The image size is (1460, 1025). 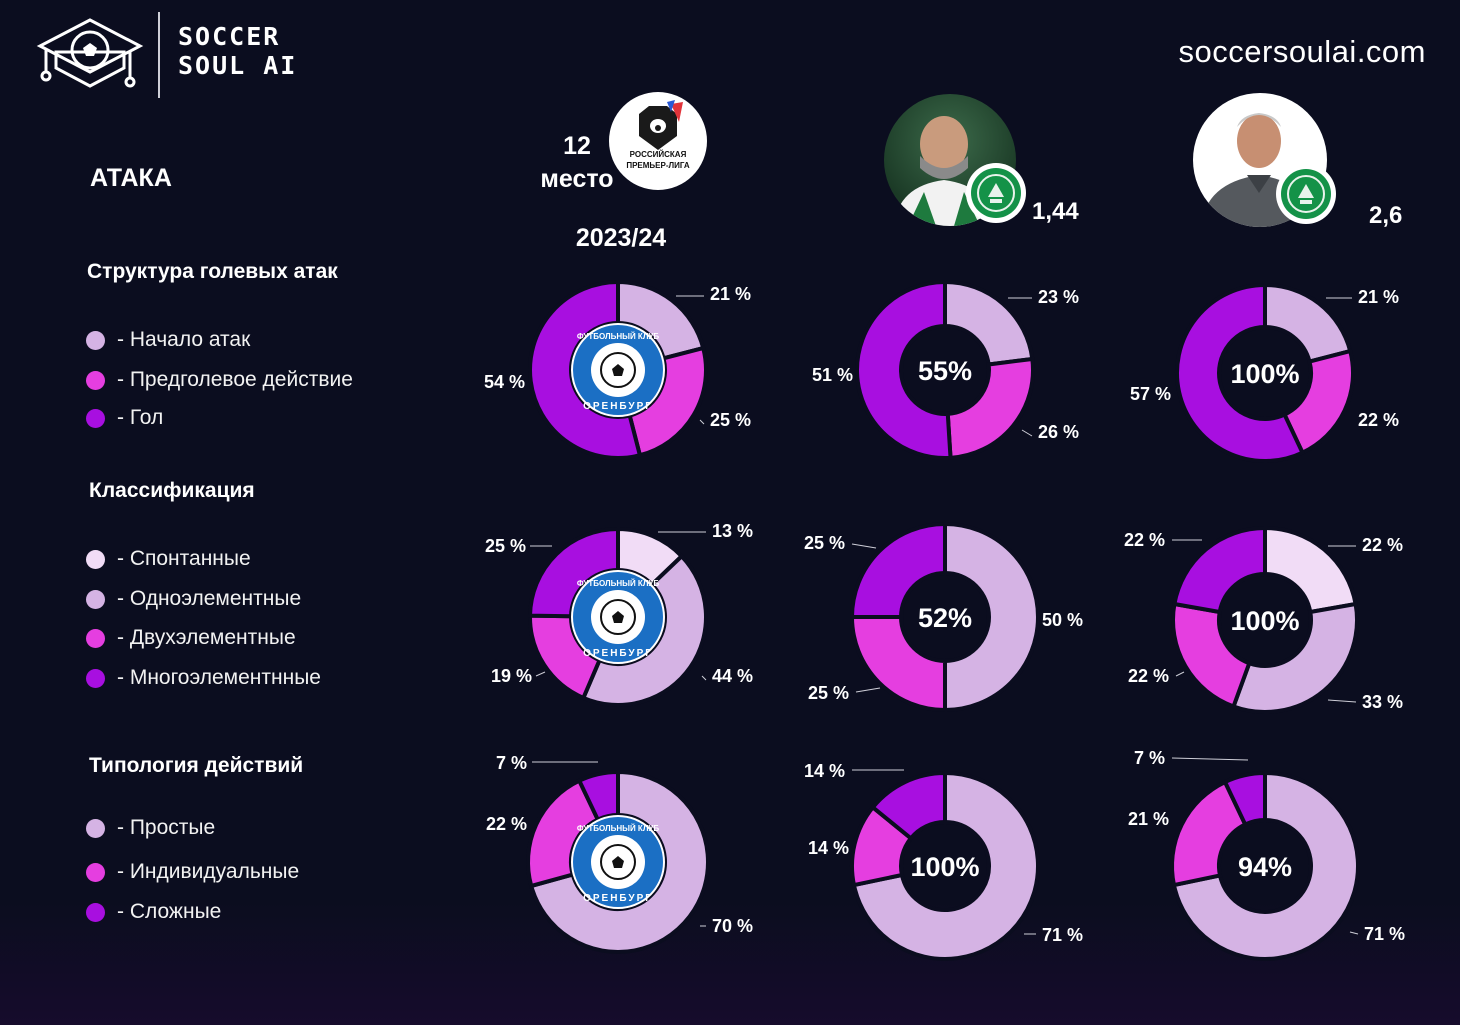 What do you see at coordinates (832, 375) in the screenshot?
I see `slice-label: 51 %` at bounding box center [832, 375].